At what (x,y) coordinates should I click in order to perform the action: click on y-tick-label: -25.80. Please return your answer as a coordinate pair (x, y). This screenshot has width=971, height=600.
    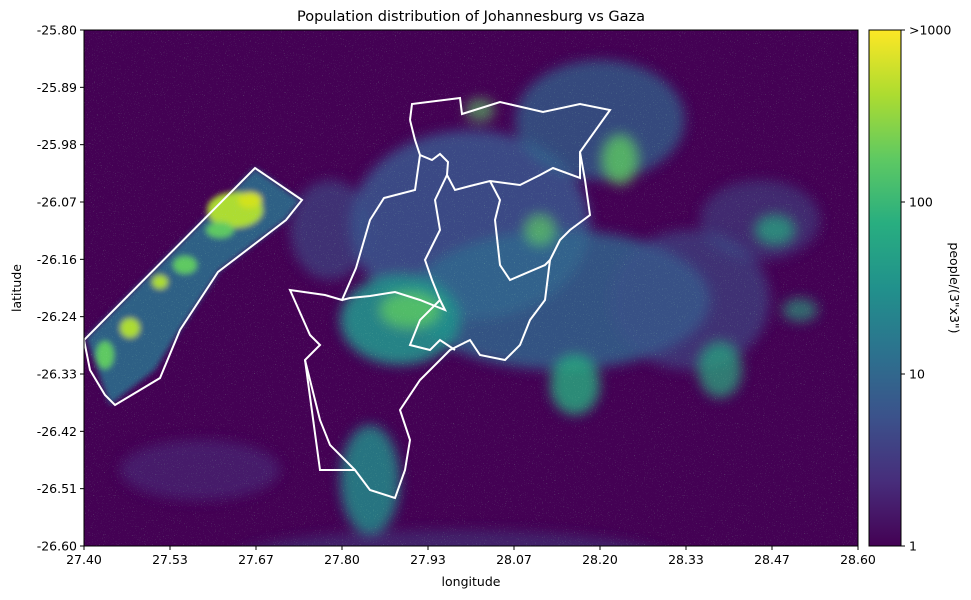
    Looking at the image, I should click on (57, 30).